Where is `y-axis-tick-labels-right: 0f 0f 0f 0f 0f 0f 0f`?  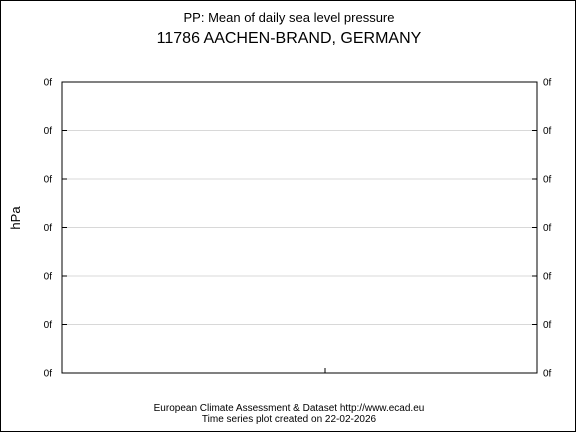
y-axis-tick-labels-right: 0f 0f 0f 0f 0f 0f 0f is located at coordinates (547, 229).